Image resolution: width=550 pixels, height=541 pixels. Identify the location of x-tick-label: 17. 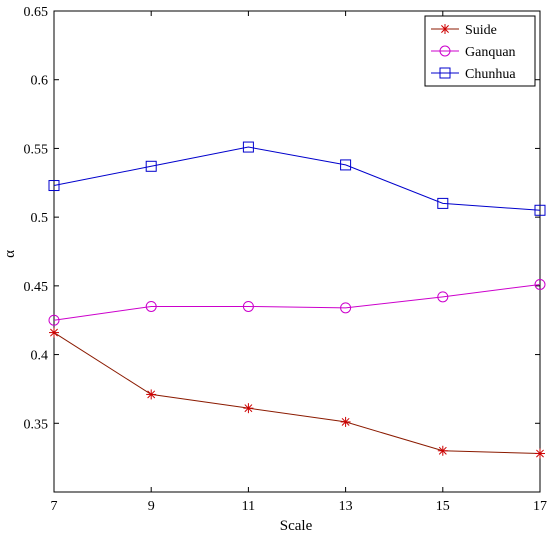
(540, 506).